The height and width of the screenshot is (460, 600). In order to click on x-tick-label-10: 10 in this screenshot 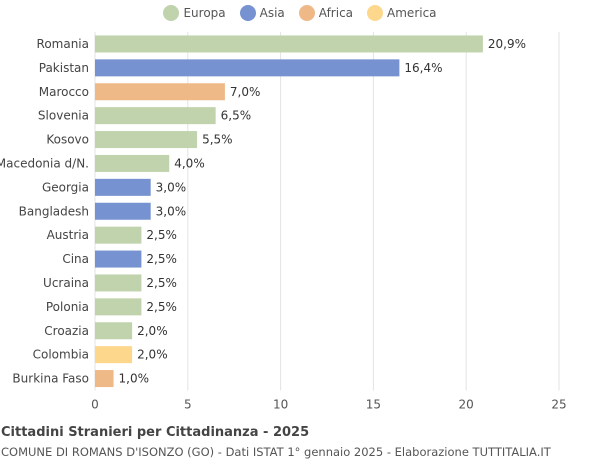, I will do `click(280, 405)`.